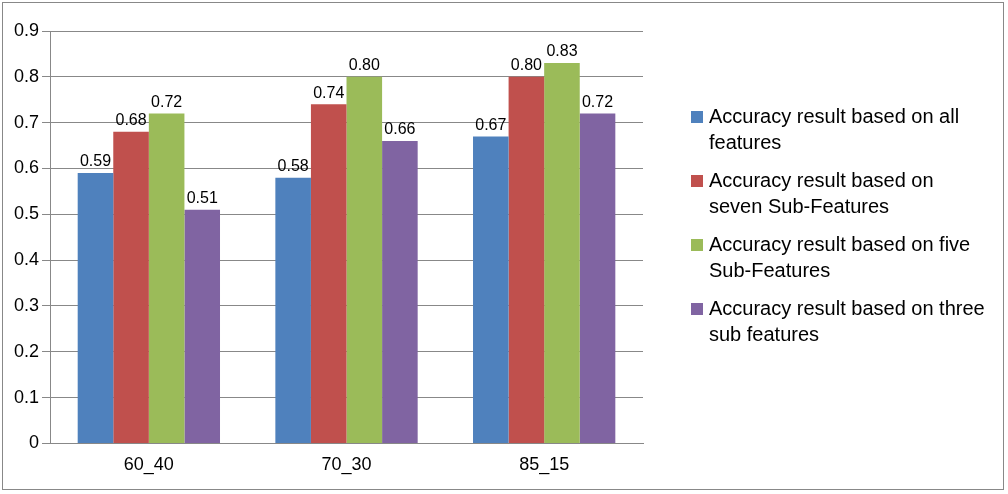 Image resolution: width=1008 pixels, height=494 pixels. I want to click on y-tick-label: 0.2, so click(26, 350).